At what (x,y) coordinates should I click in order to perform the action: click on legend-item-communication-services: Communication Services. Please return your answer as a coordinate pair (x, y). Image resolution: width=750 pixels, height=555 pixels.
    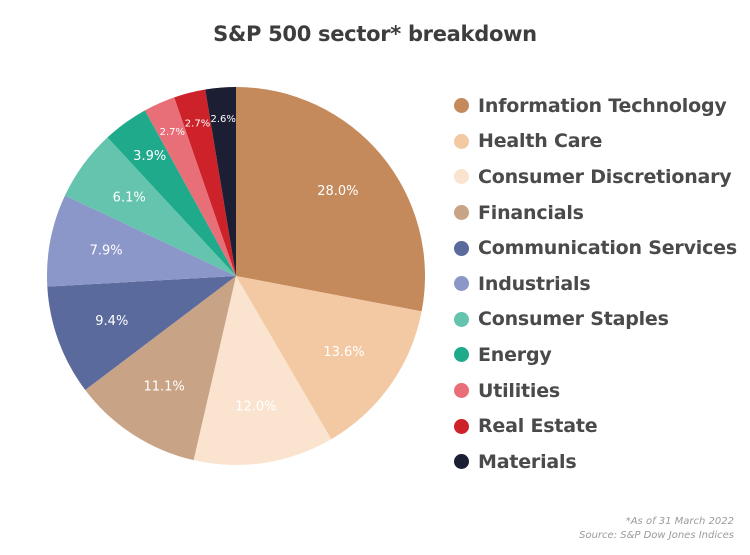
    Looking at the image, I should click on (595, 248).